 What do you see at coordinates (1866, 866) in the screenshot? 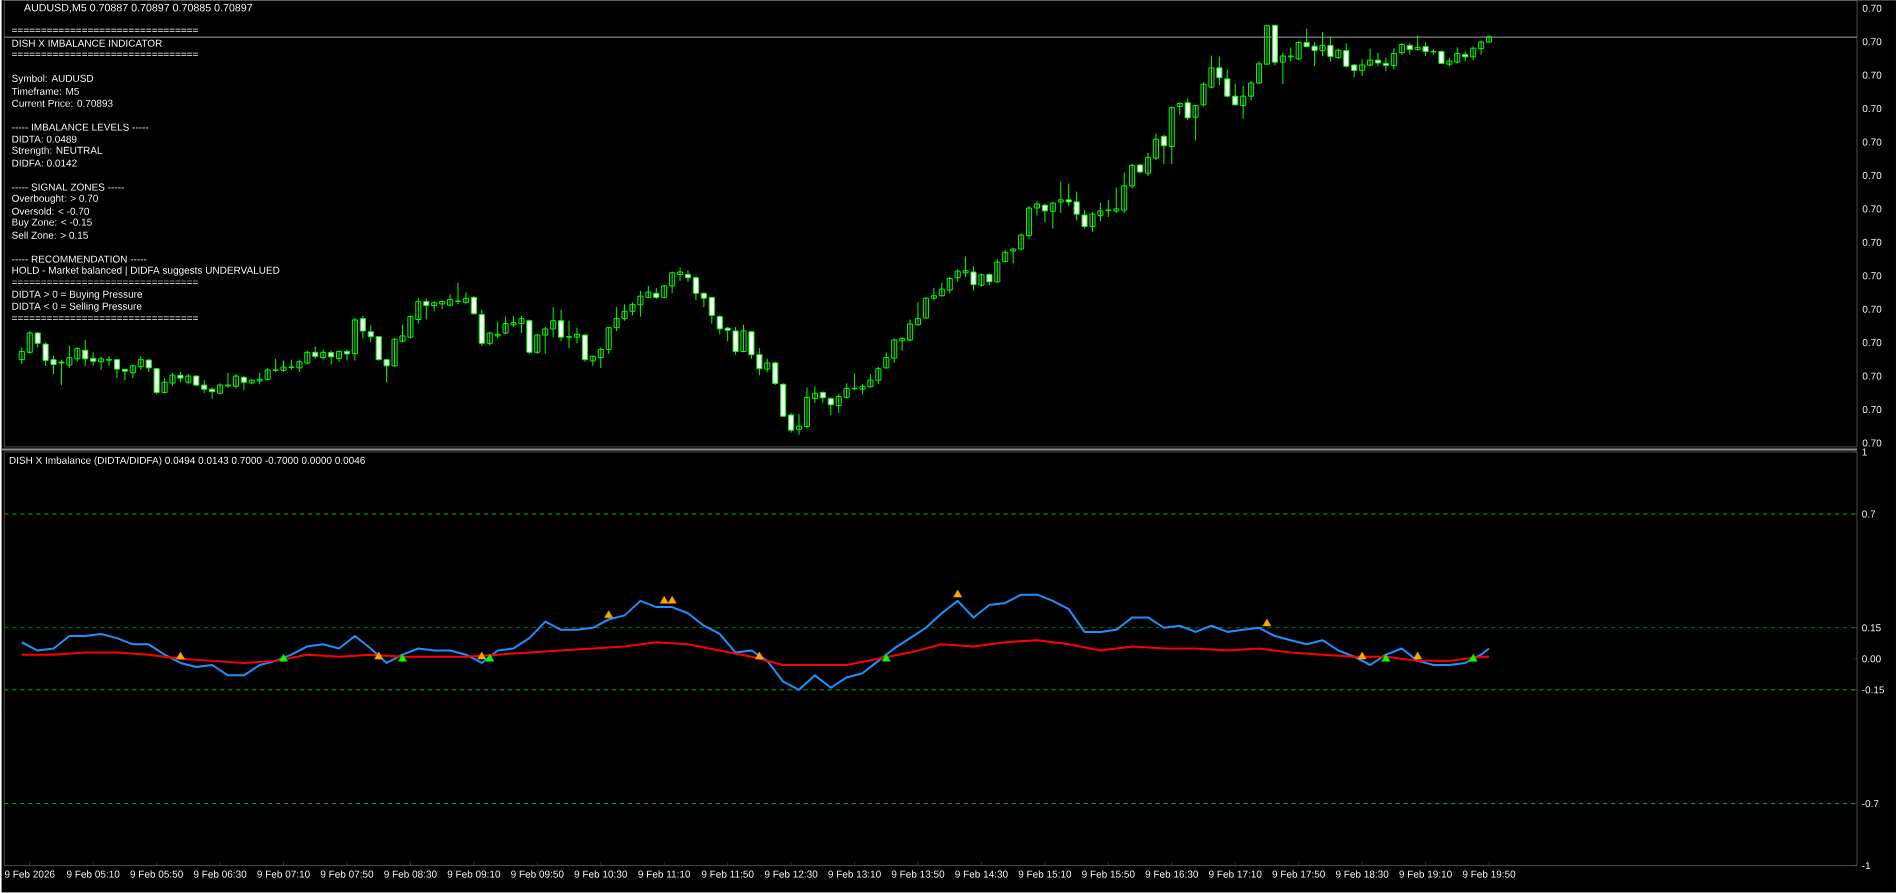
I see `y-tick-label: -1` at bounding box center [1866, 866].